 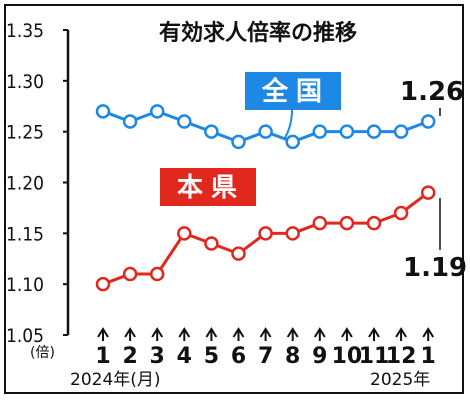 What do you see at coordinates (432, 92) in the screenshot?
I see `end-label-national: 1.26` at bounding box center [432, 92].